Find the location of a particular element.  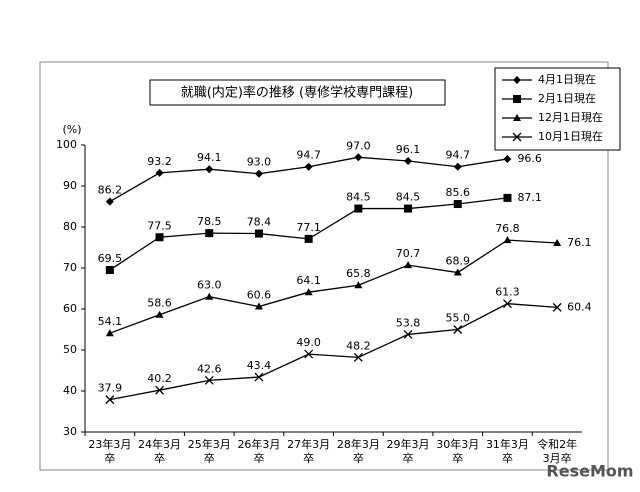

data-label: 93.0 is located at coordinates (259, 162).